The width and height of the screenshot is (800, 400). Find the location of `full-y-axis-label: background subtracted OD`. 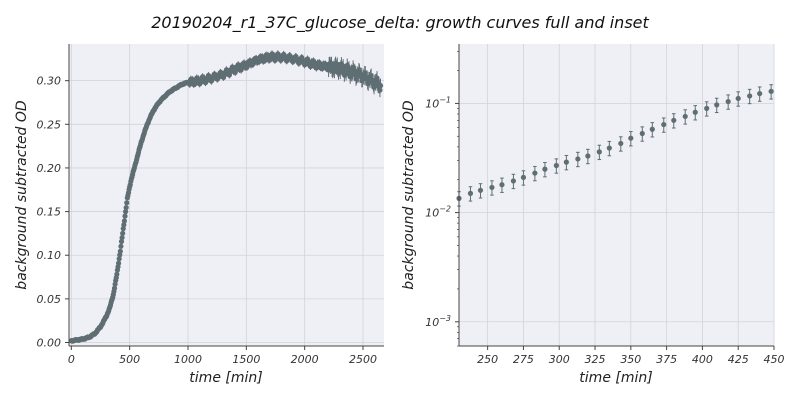

full-y-axis-label: background subtracted OD is located at coordinates (22, 195).